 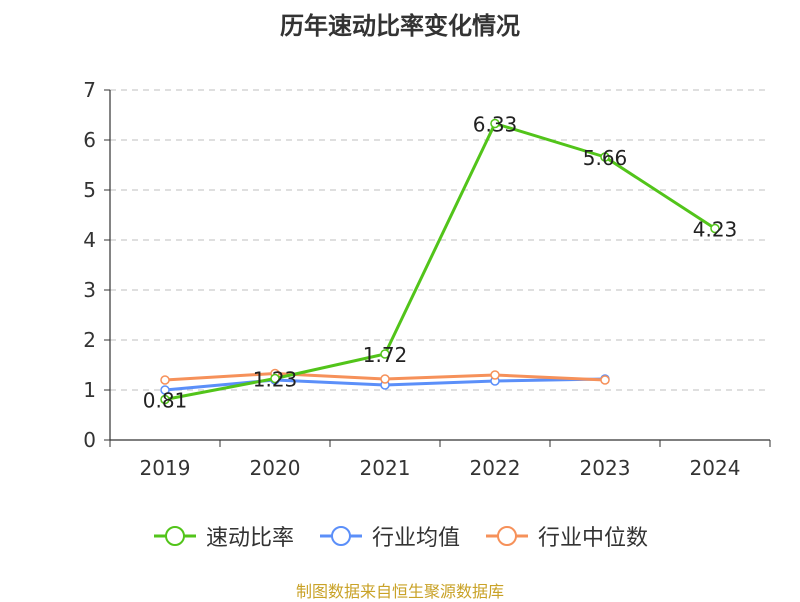 What do you see at coordinates (89, 390) in the screenshot?
I see `y-tick-label: 1` at bounding box center [89, 390].